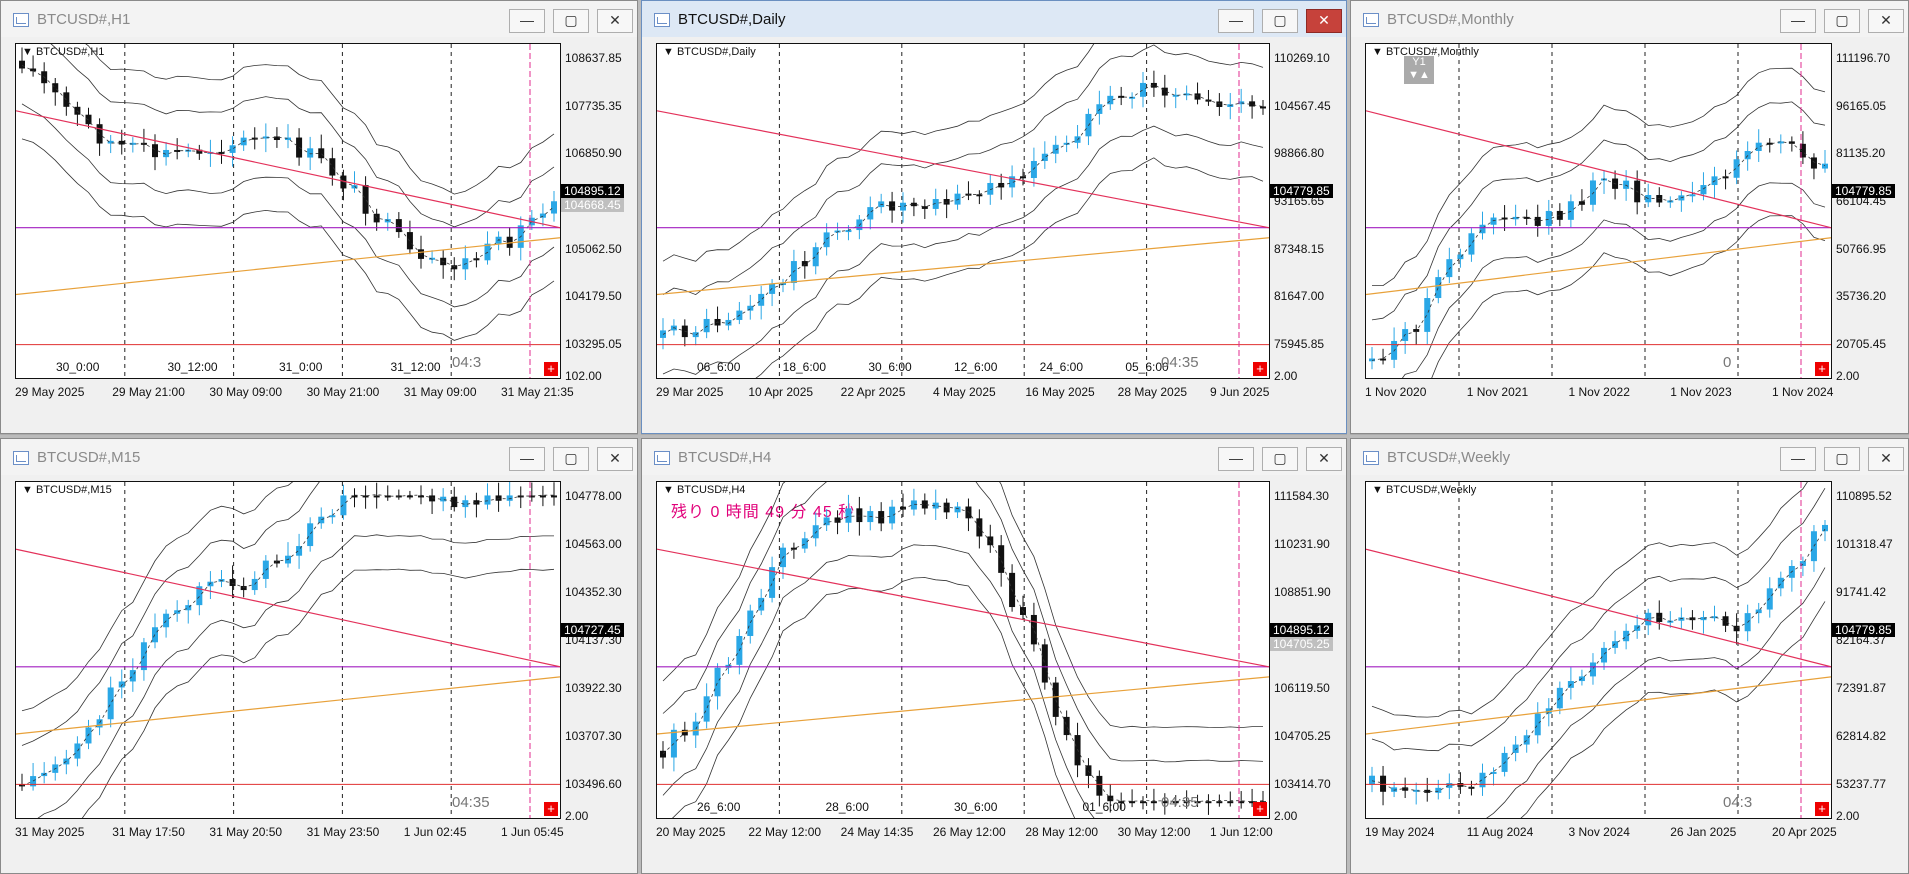 The height and width of the screenshot is (874, 1909). Describe the element at coordinates (471, 802) in the screenshot. I see `bar-timer: 04:35` at that location.